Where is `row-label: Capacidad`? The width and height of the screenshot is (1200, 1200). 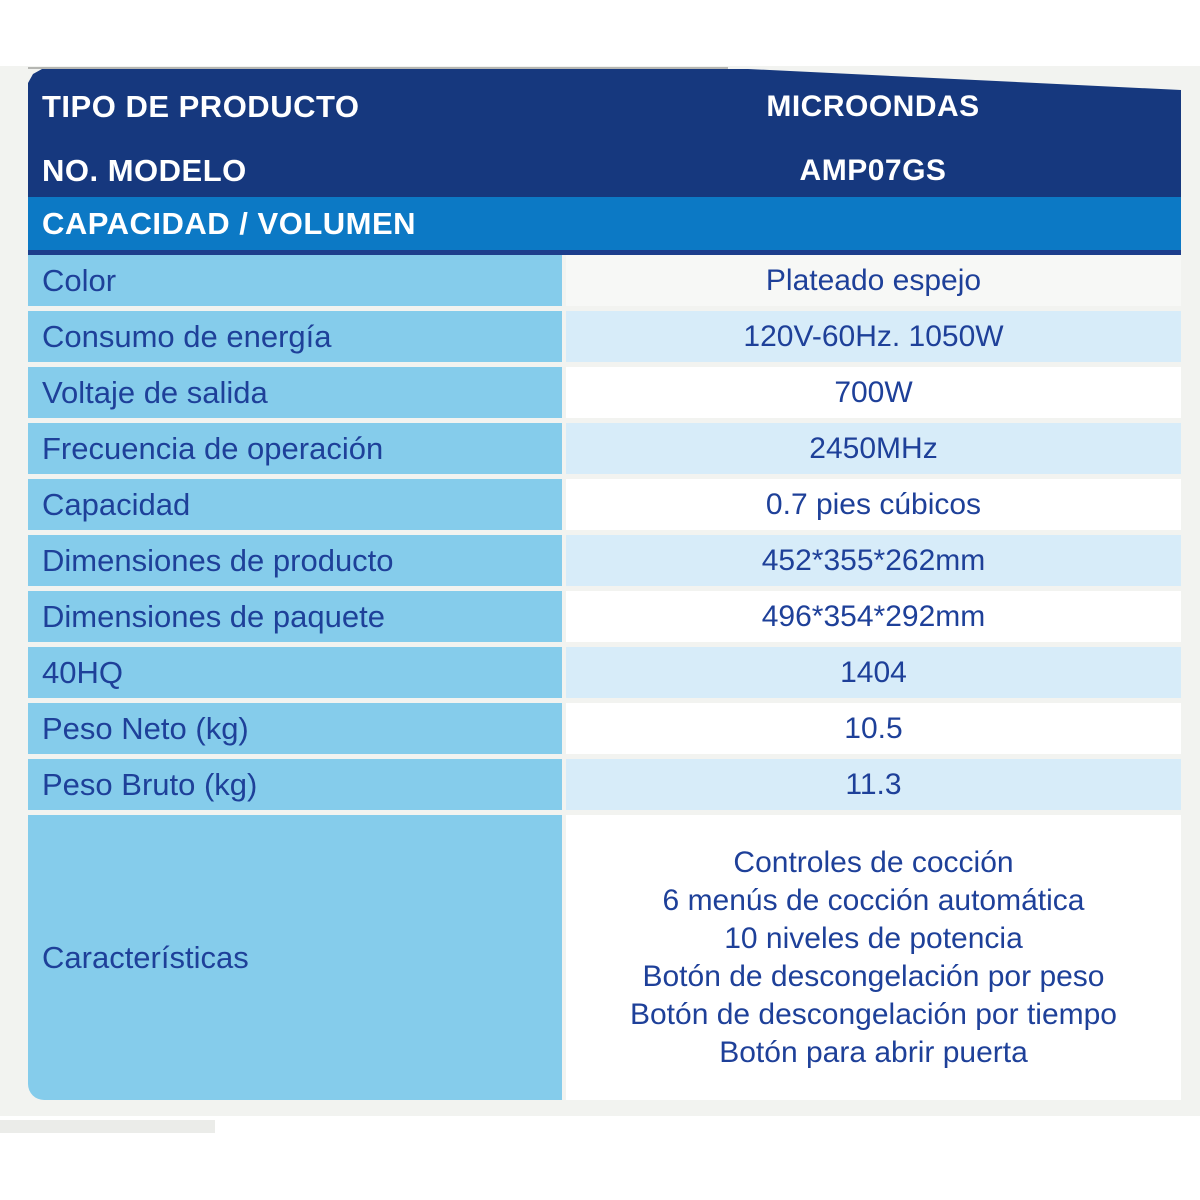 row-label: Capacidad is located at coordinates (295, 504).